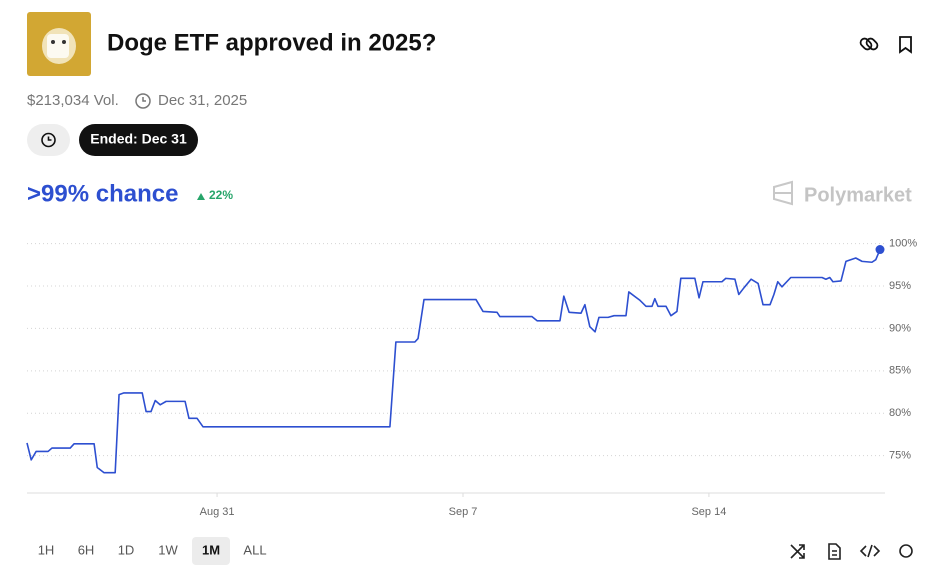  I want to click on status-pill, so click(138, 140).